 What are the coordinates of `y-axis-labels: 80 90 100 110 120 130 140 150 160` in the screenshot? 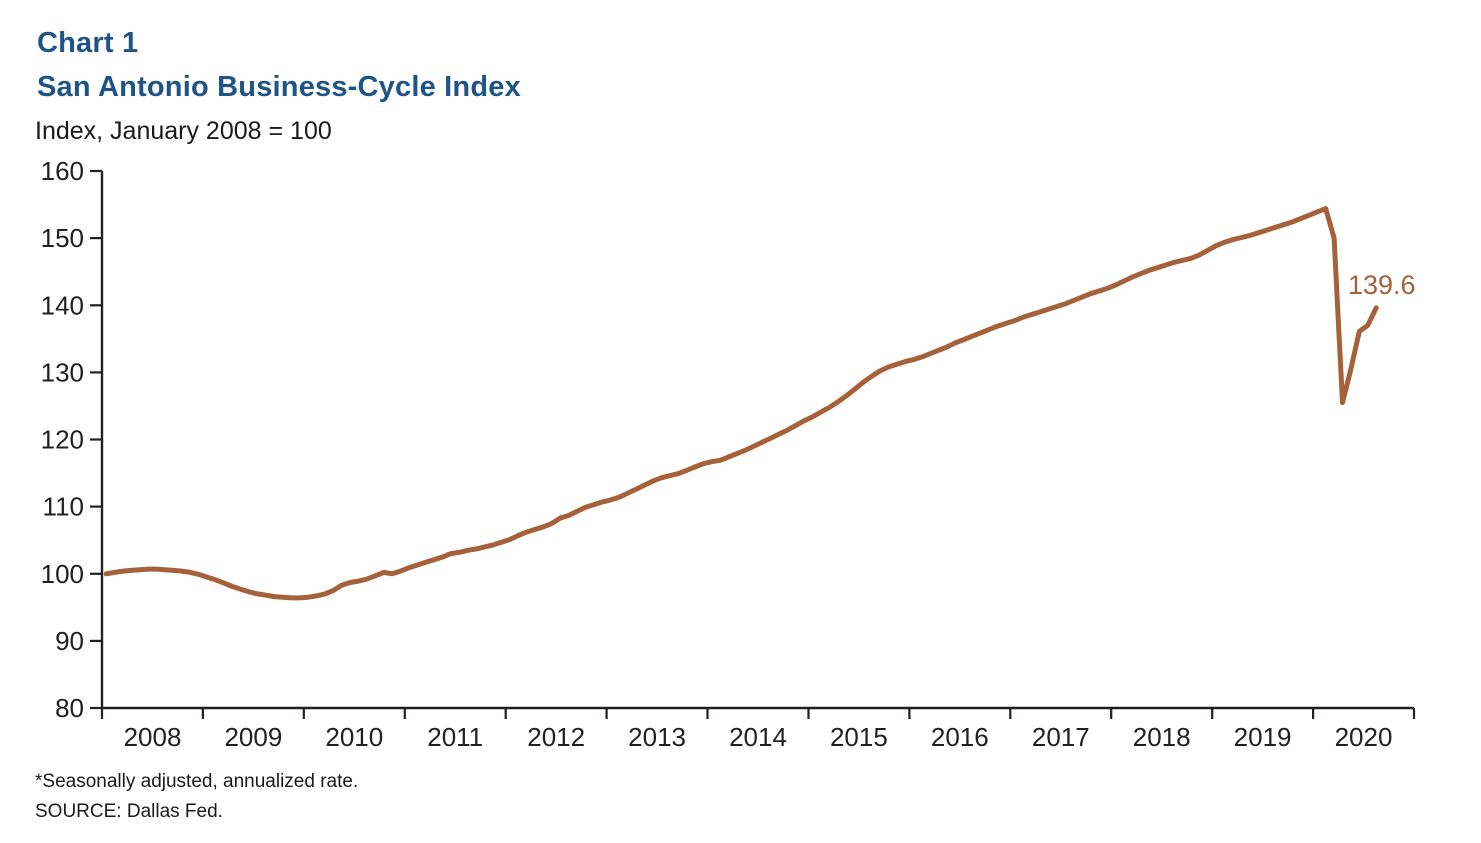 It's located at (62, 439).